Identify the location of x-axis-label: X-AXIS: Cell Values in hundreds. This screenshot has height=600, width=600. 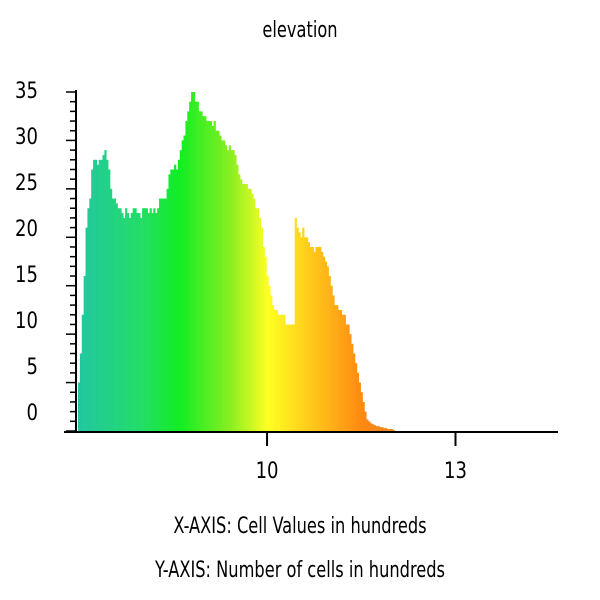
(300, 526).